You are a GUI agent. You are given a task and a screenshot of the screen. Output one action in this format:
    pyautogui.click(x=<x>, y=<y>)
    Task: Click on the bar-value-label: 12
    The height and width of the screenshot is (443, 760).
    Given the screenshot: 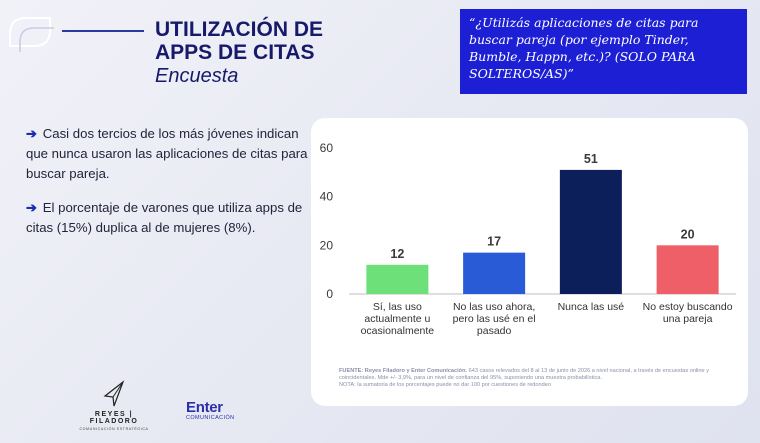 What is the action you would take?
    pyautogui.click(x=397, y=254)
    